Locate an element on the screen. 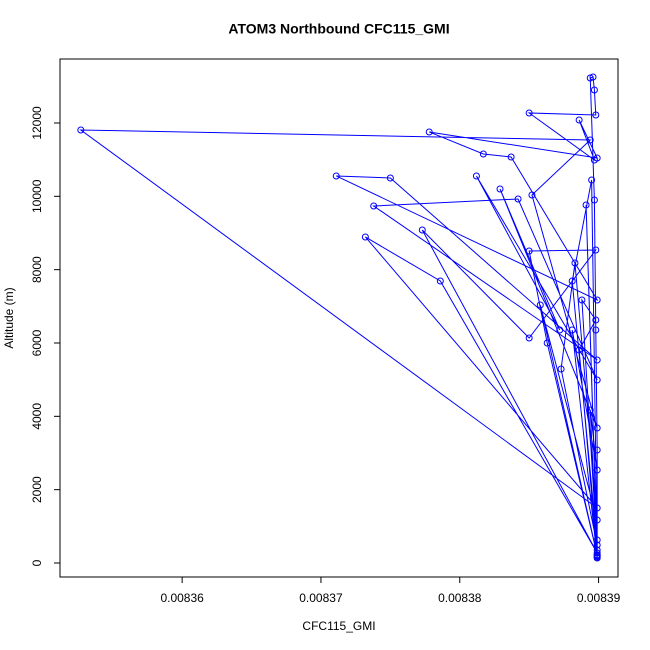 This screenshot has height=650, width=650. y-tick-label: 2000 is located at coordinates (37, 489).